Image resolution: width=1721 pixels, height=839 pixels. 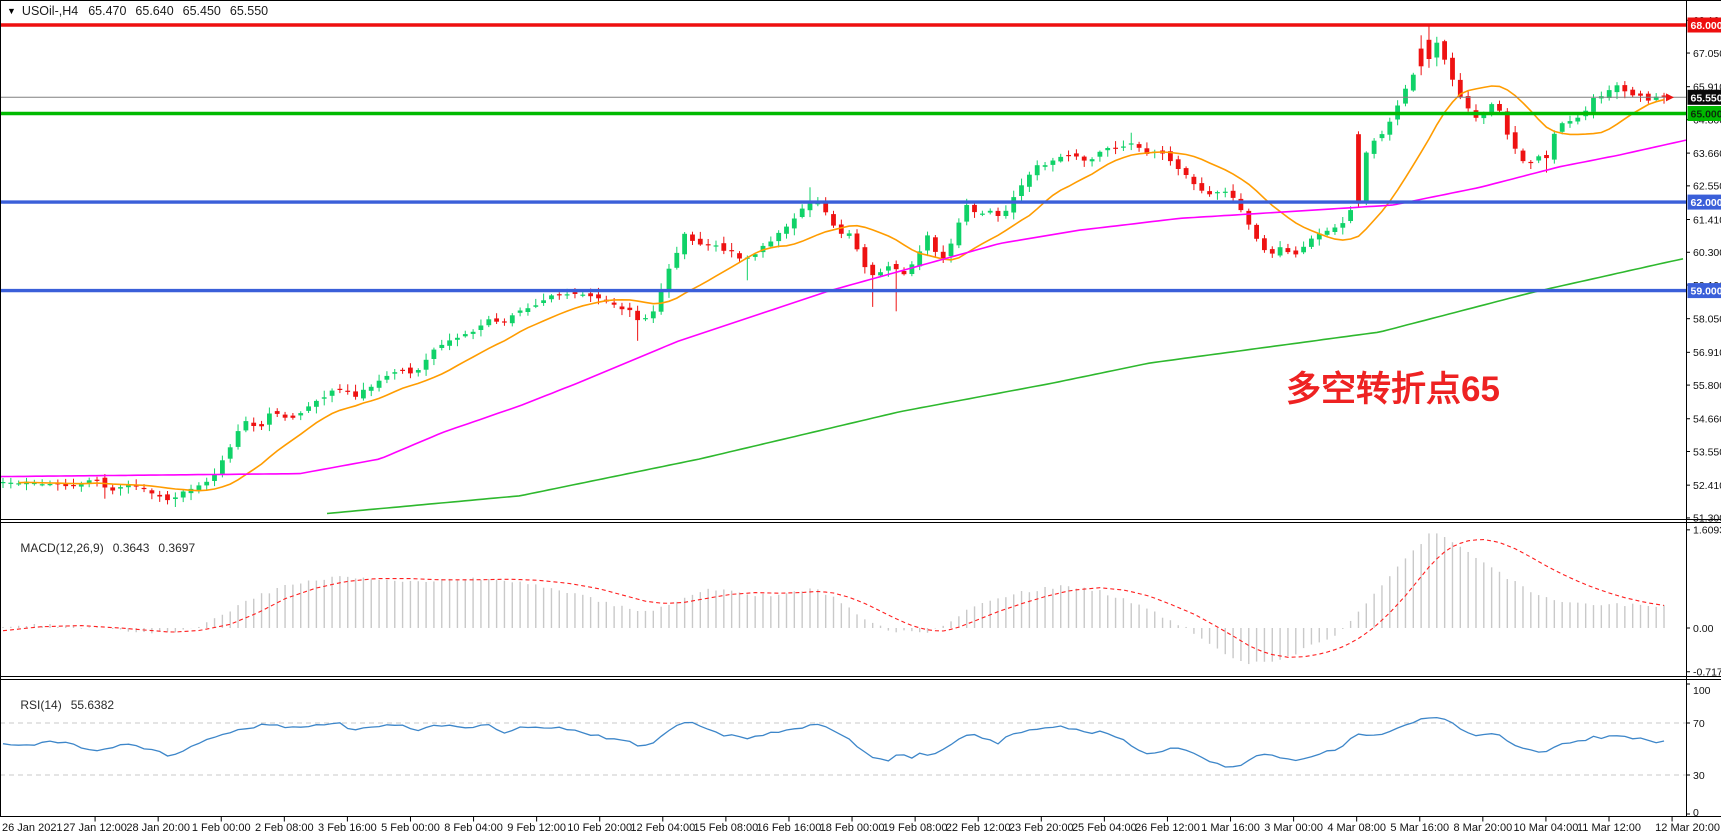 I want to click on date-tick-label: 25 Feb 04:00, so click(x=1104, y=828).